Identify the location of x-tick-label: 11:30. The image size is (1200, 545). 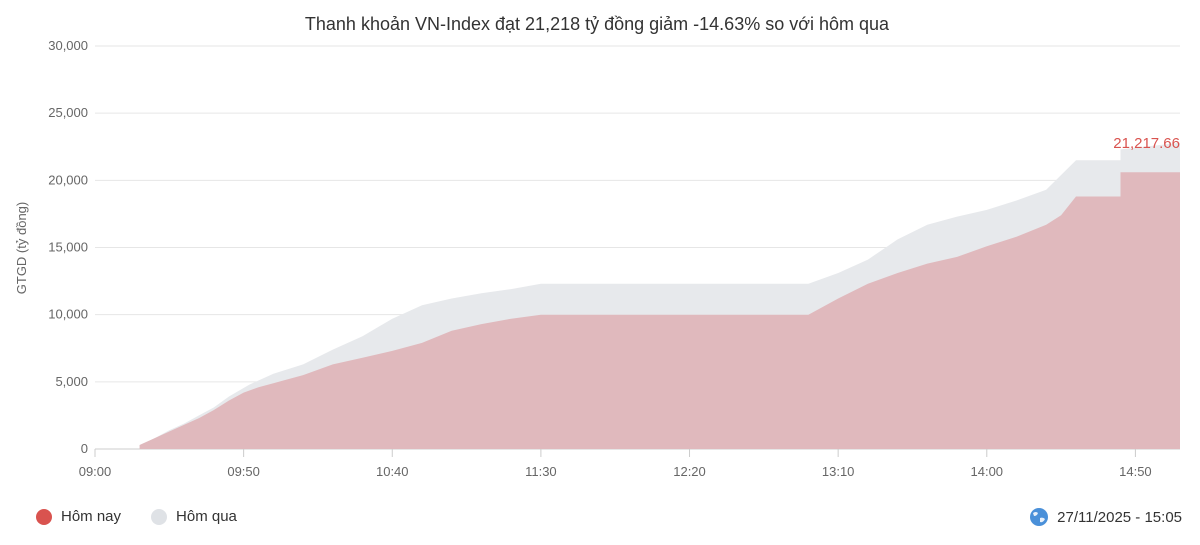
(541, 471).